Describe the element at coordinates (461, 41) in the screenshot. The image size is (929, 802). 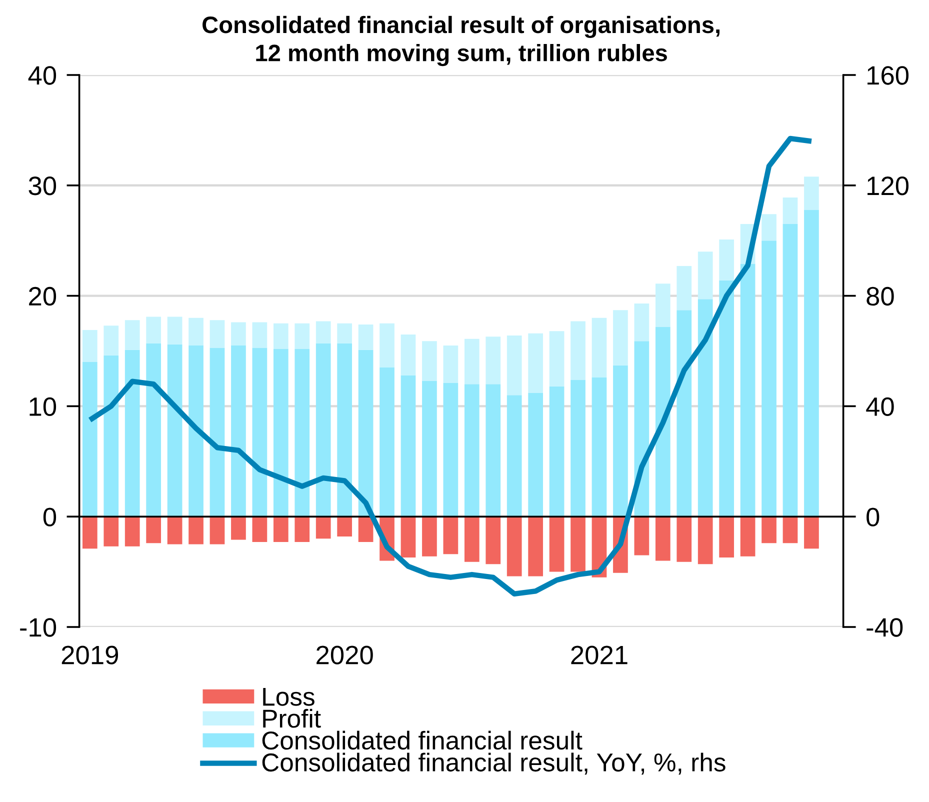
I see `chart-title: Consolidated financial result of organisations, 12 month moving sum, trillion rubles` at that location.